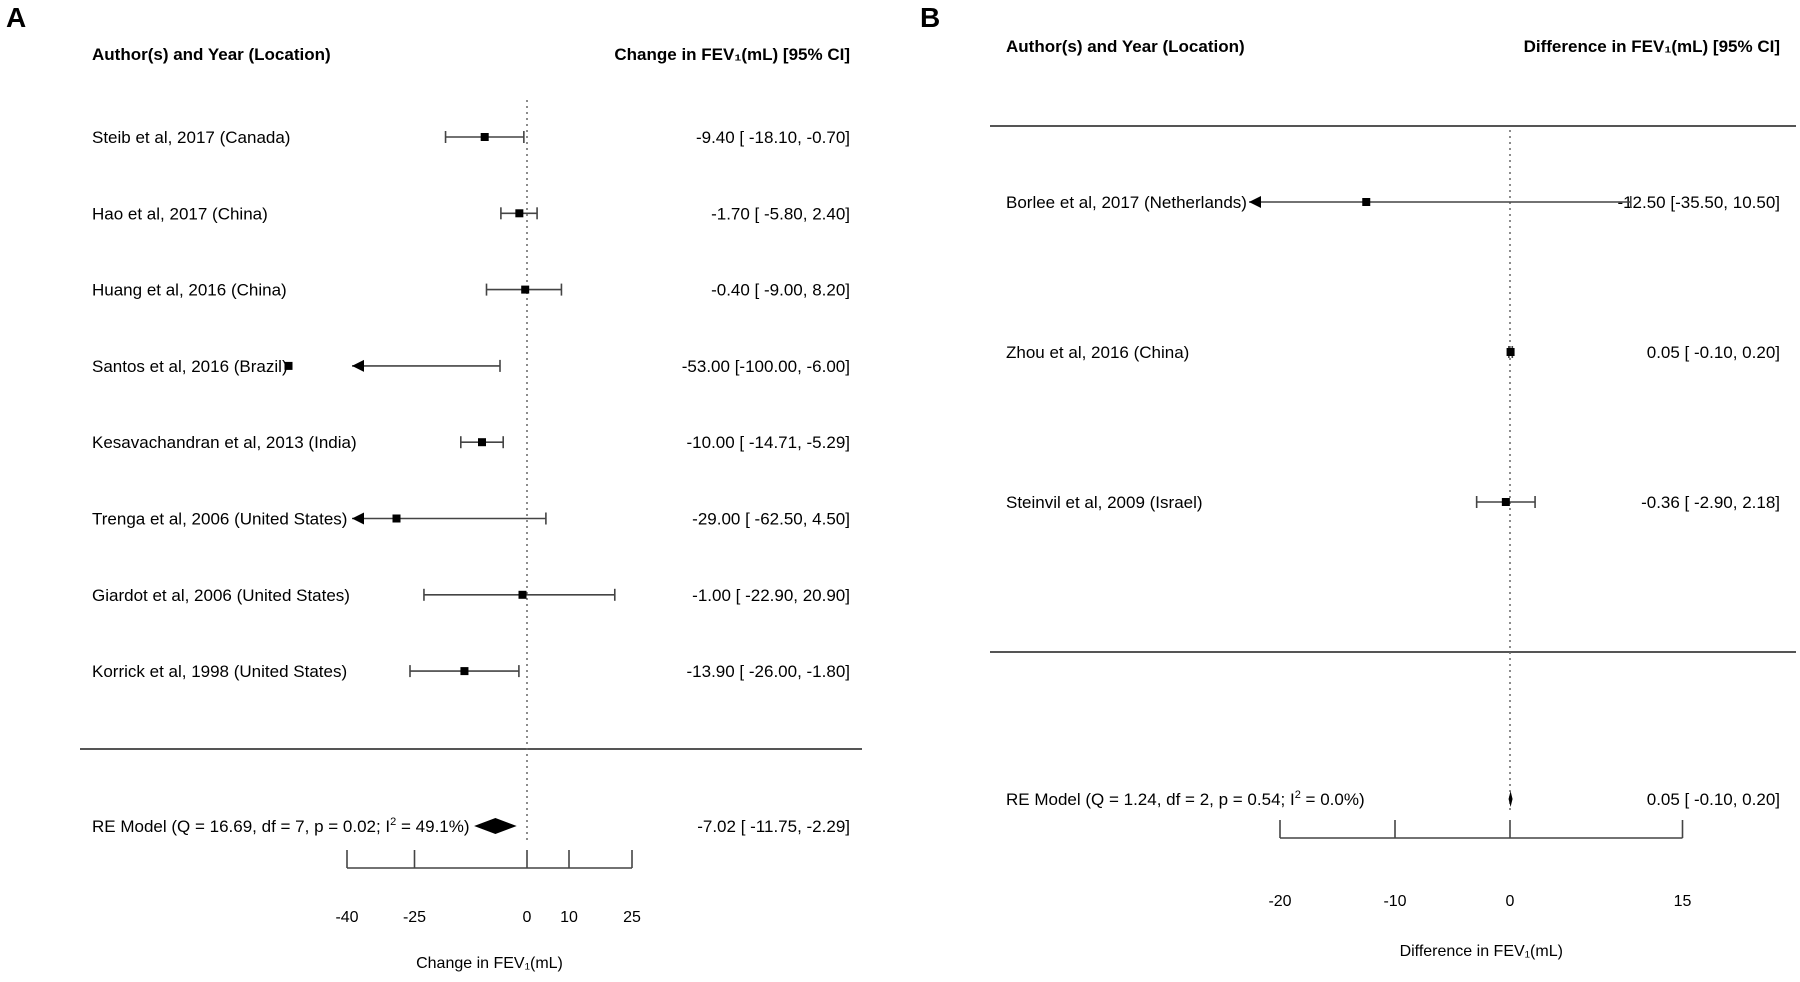 This screenshot has width=1800, height=982. What do you see at coordinates (1481, 951) in the screenshot?
I see `panel-b-x-axis-title: Difference in FEV₁(mL)` at bounding box center [1481, 951].